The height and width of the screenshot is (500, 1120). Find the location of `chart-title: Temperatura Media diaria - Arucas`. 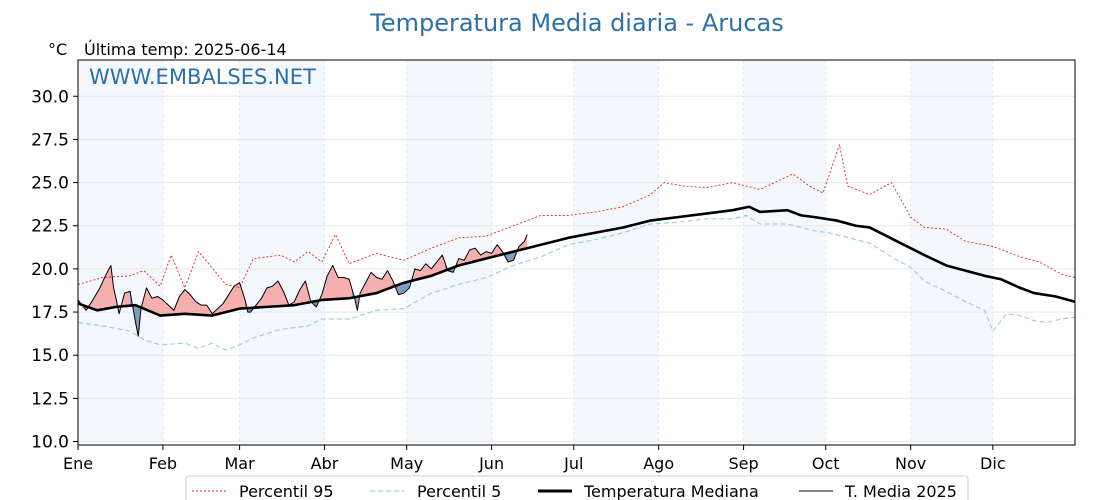

chart-title: Temperatura Media diaria - Arucas is located at coordinates (576, 23).